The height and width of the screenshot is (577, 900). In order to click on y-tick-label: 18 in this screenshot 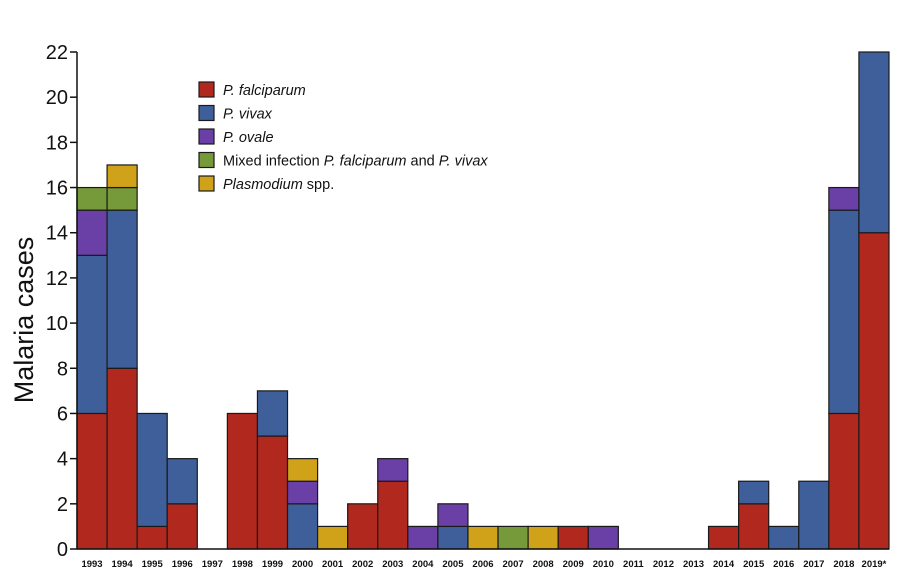, I will do `click(57, 143)`.